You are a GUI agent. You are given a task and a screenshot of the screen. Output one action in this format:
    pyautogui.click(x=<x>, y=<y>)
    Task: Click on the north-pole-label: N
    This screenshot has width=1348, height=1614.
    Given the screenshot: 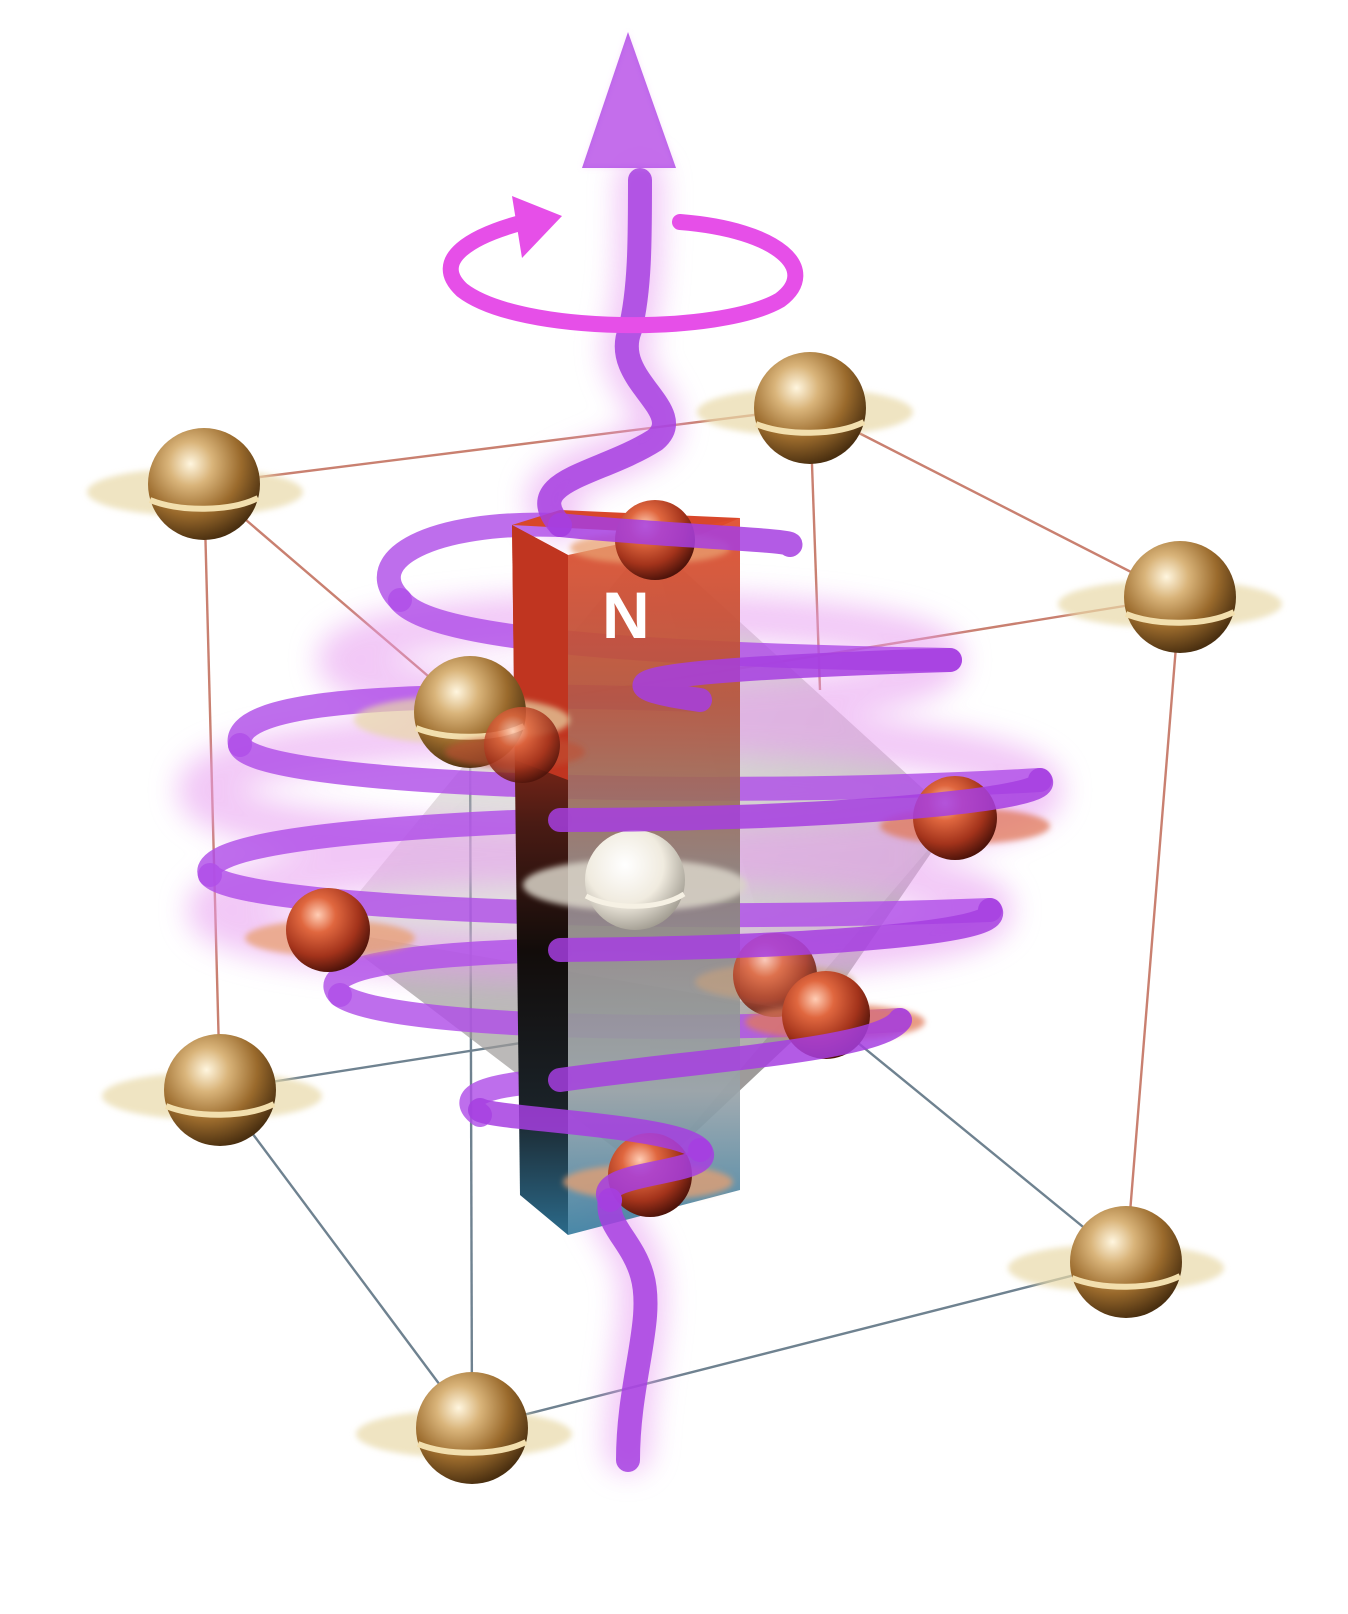 What is the action you would take?
    pyautogui.click(x=626, y=615)
    